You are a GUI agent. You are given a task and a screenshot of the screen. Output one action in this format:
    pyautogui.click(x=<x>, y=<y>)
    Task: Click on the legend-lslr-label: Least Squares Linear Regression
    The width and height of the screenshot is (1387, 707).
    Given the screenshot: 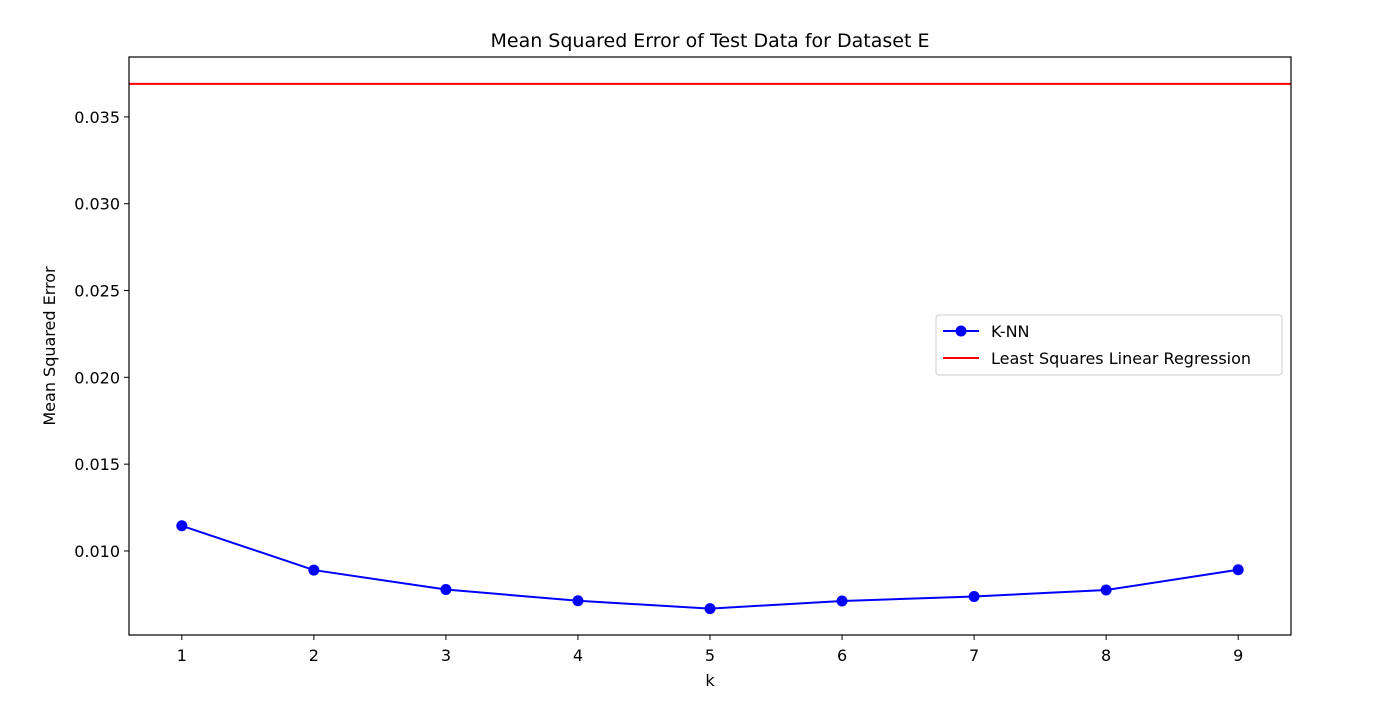 What is the action you would take?
    pyautogui.click(x=1121, y=358)
    